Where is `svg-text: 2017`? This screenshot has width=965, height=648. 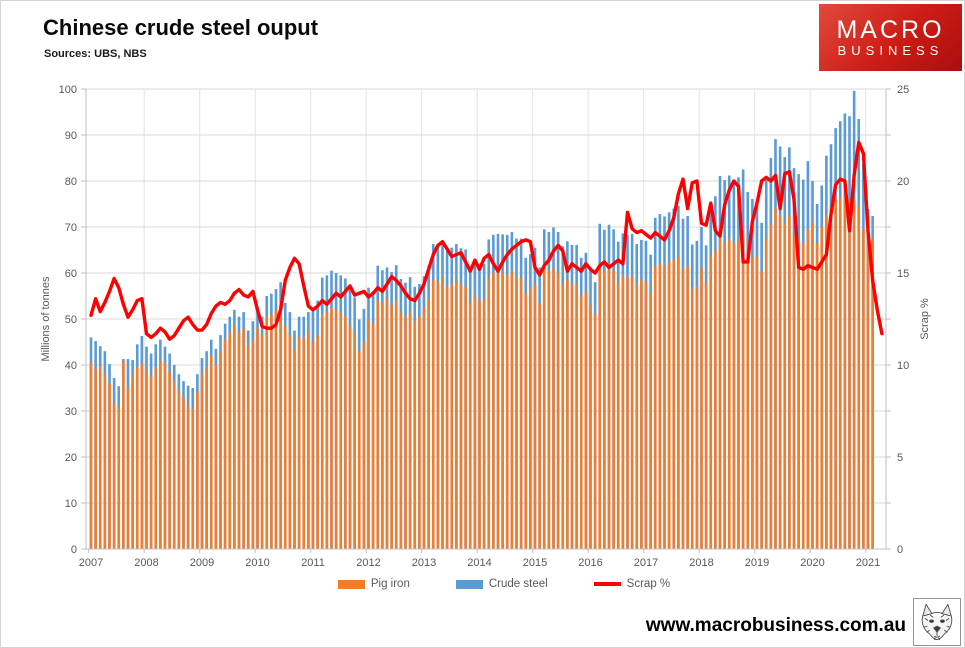
svg-text: 2017 is located at coordinates (646, 563).